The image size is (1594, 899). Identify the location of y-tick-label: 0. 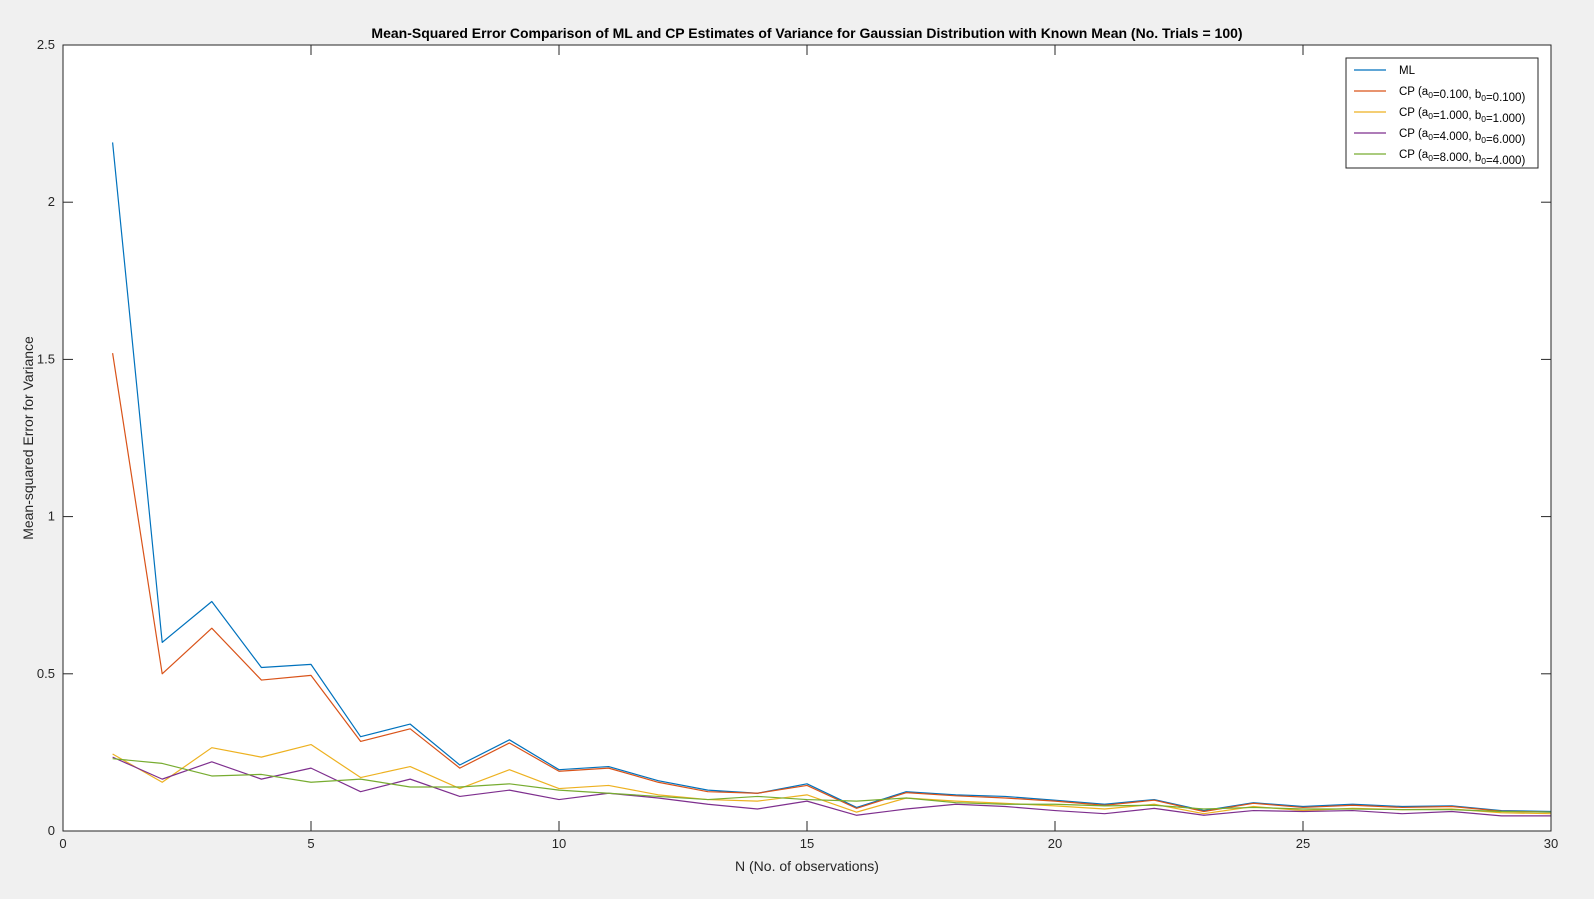
(51, 830).